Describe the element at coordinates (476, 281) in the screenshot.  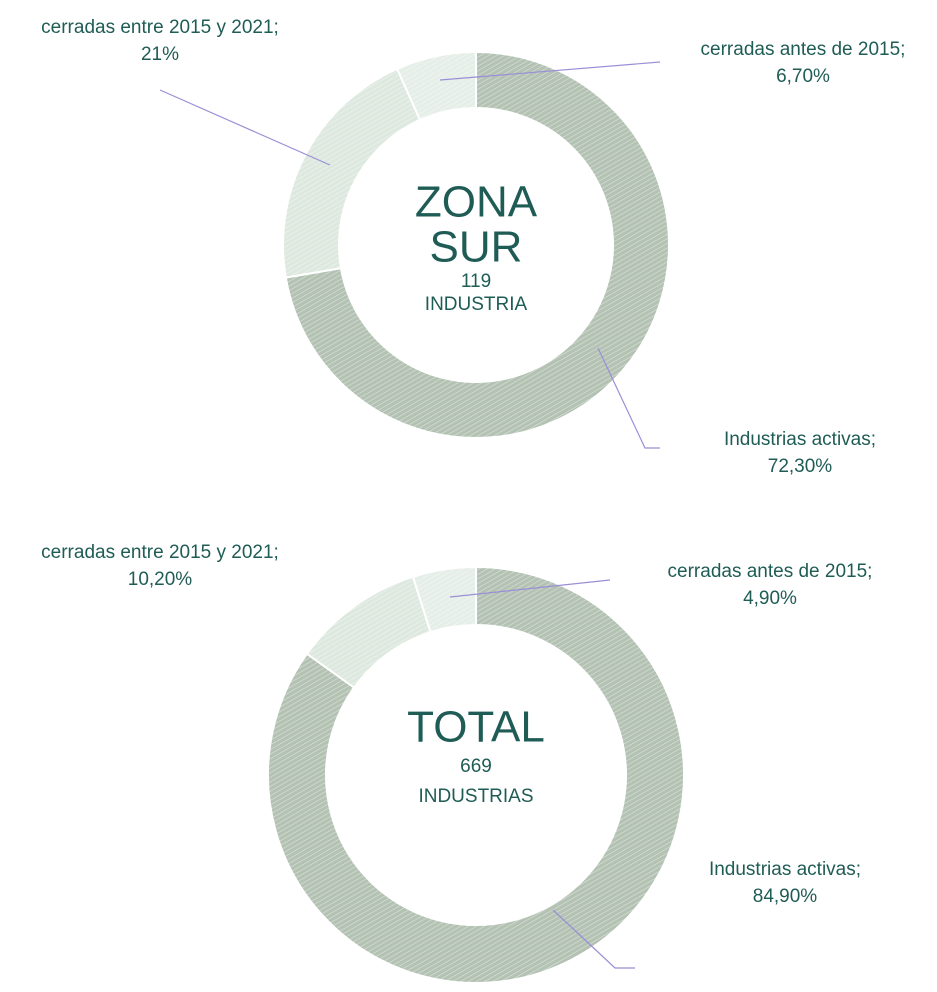
I see `center-number: 119` at that location.